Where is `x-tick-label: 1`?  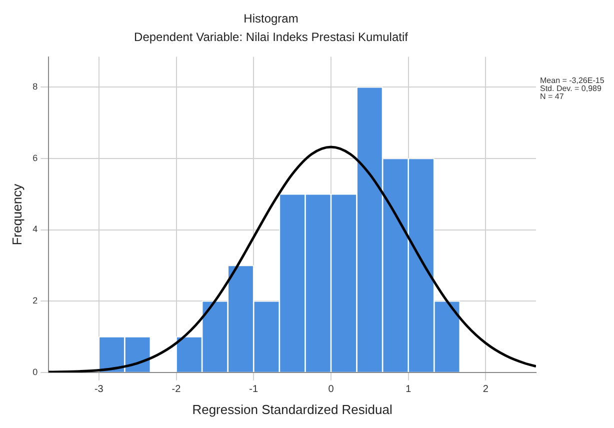 x-tick-label: 1 is located at coordinates (409, 390).